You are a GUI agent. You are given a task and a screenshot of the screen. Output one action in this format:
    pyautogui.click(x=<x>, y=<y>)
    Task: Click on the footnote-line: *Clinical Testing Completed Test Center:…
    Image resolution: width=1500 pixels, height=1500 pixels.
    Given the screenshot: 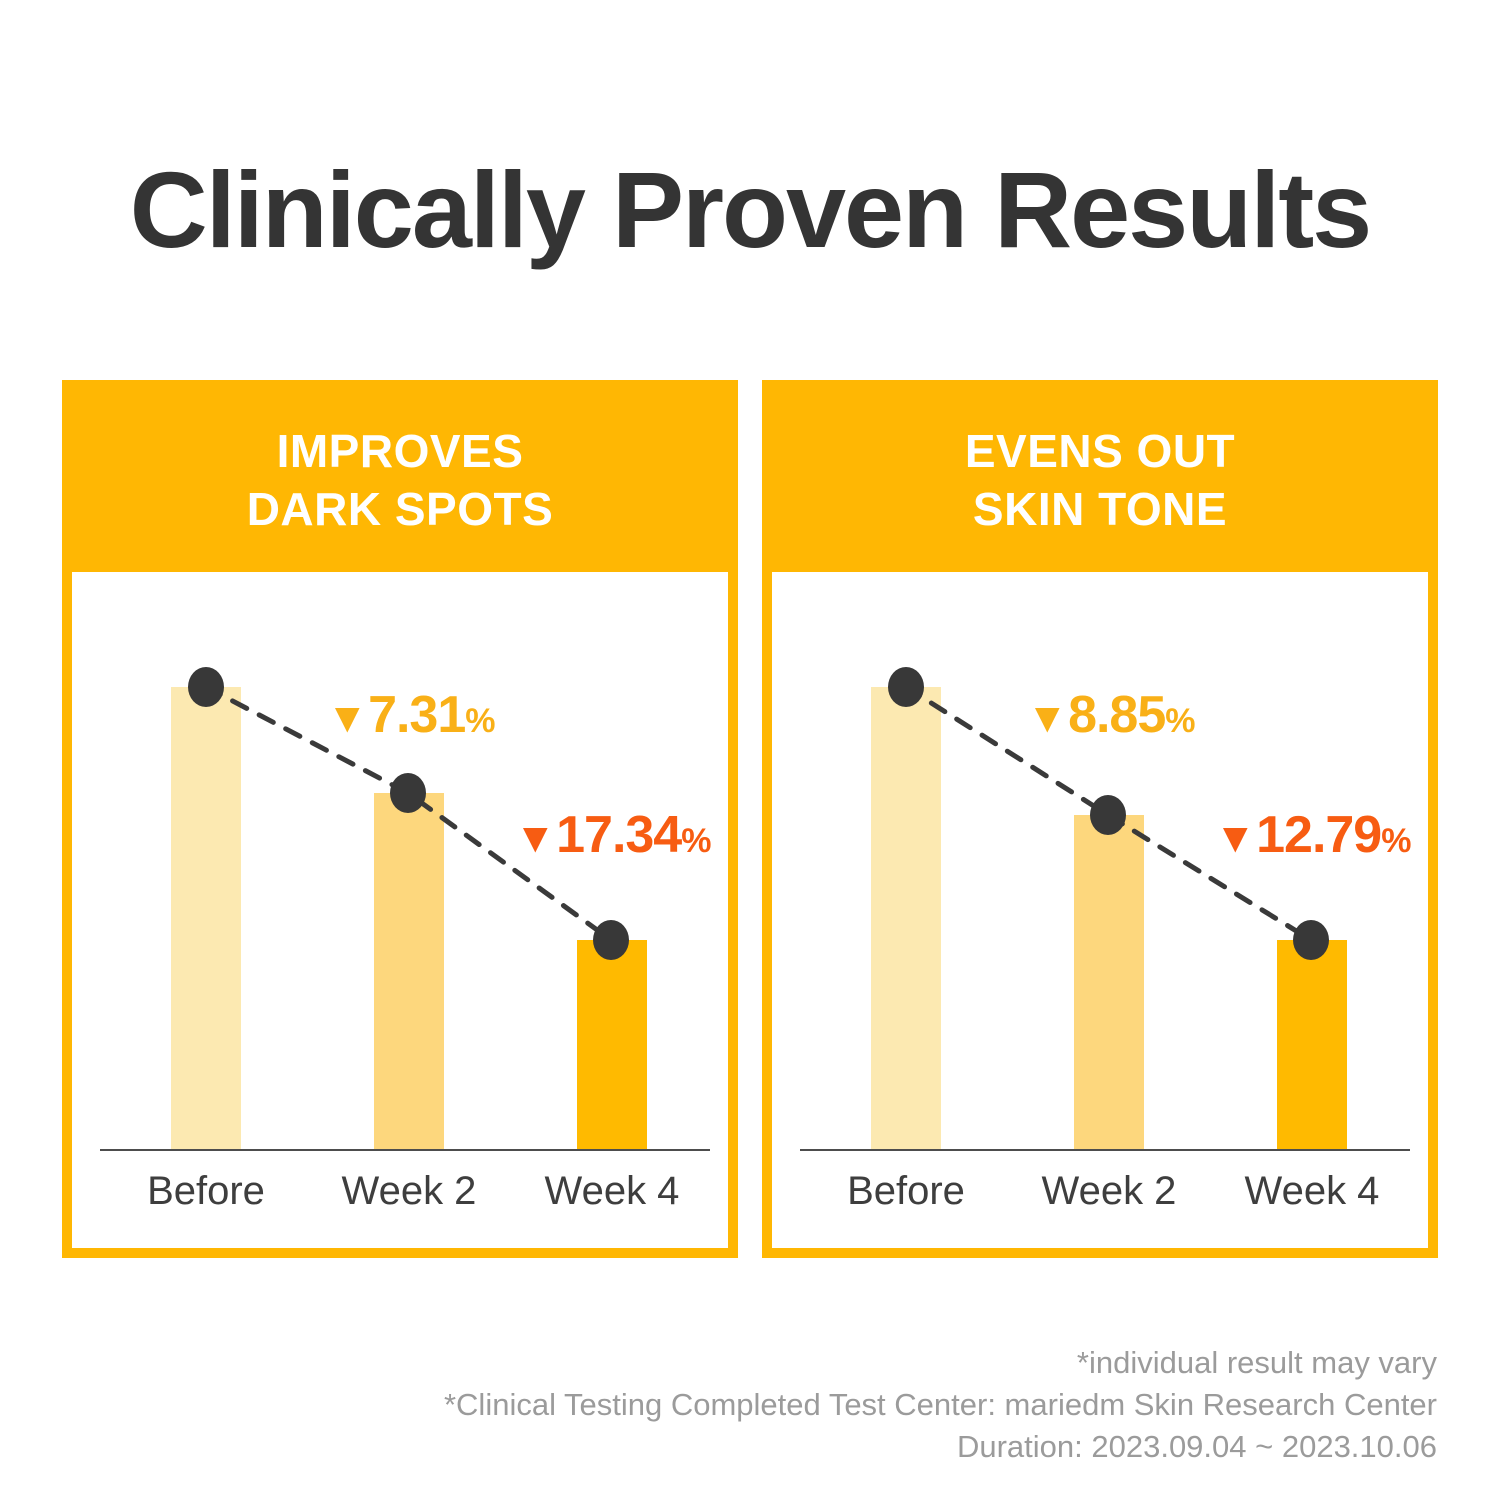 What is the action you would take?
    pyautogui.click(x=940, y=1405)
    